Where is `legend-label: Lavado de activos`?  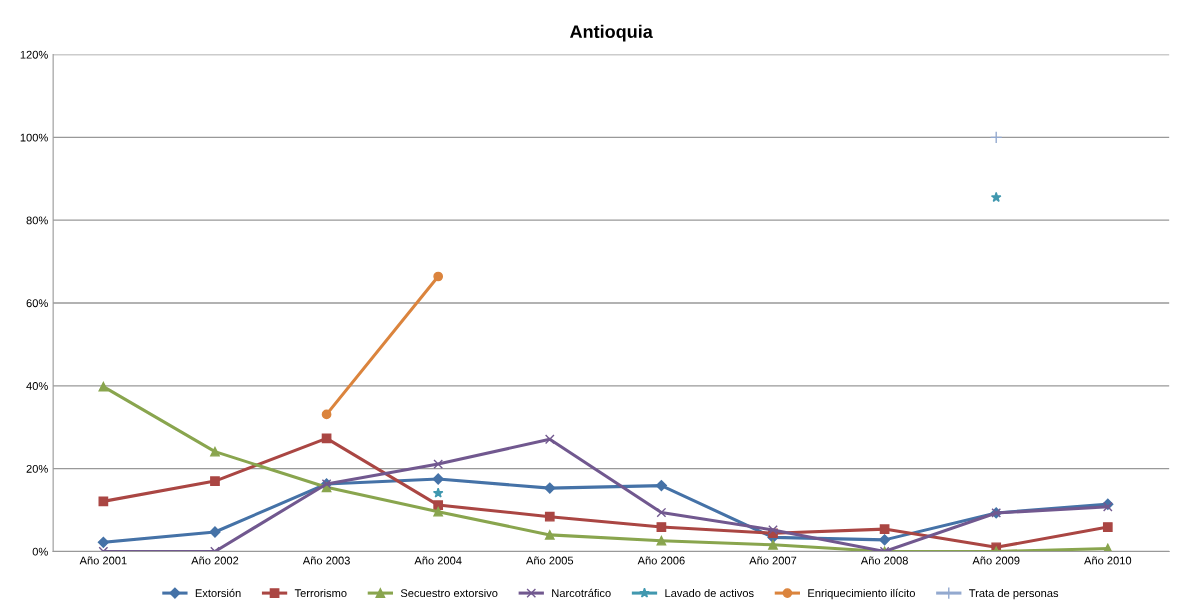 legend-label: Lavado de activos is located at coordinates (709, 593).